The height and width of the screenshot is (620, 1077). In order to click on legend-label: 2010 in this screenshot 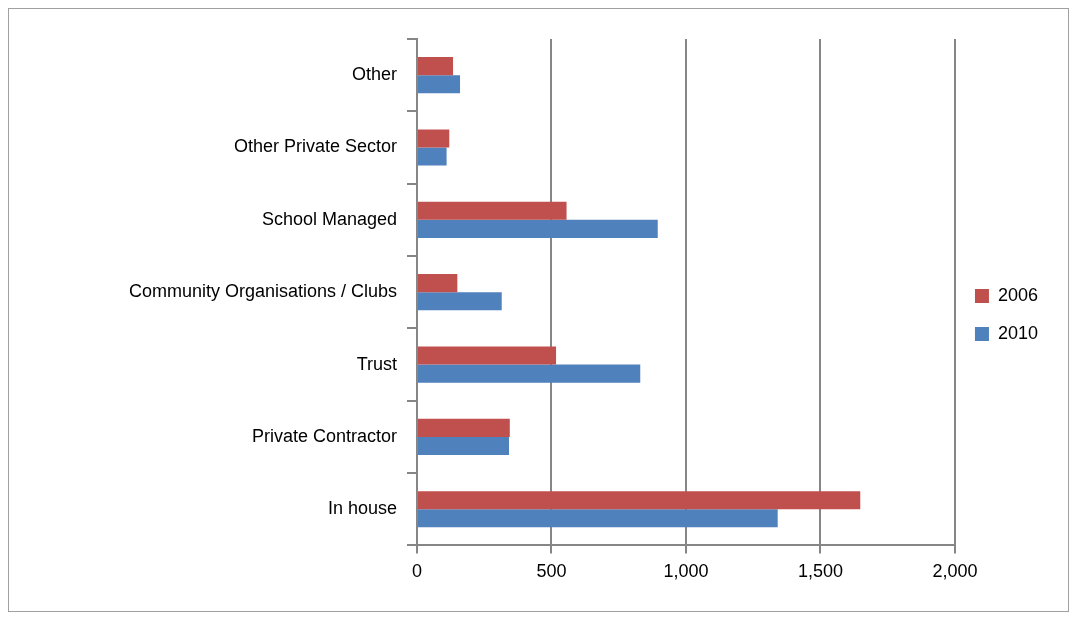, I will do `click(1017, 332)`.